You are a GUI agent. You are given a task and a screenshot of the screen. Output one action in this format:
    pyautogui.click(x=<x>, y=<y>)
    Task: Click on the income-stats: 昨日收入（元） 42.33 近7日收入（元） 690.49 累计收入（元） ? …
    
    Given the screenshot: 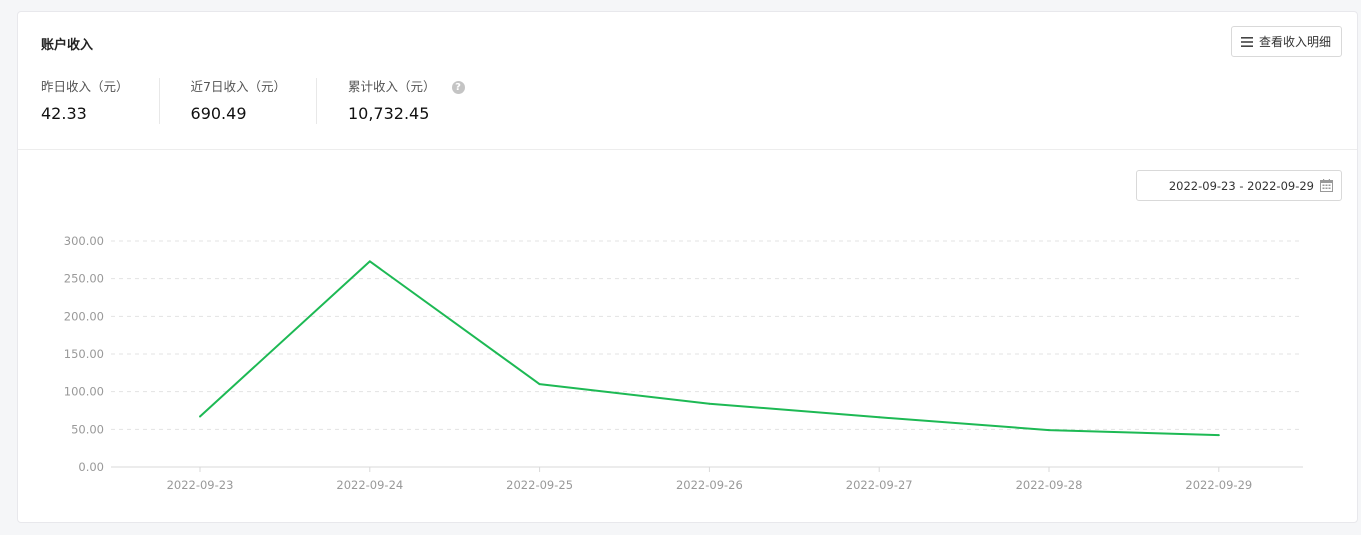 What is the action you would take?
    pyautogui.click(x=268, y=101)
    